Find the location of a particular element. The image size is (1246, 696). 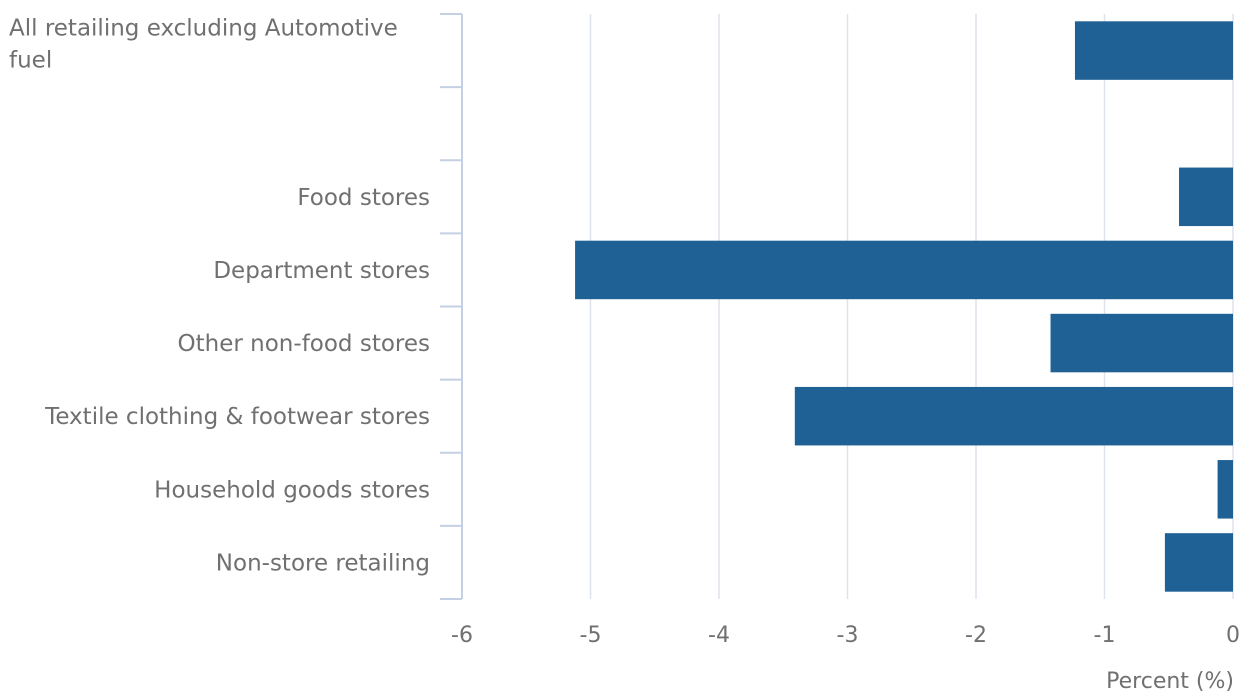

x-tick-label: -3 is located at coordinates (848, 635).